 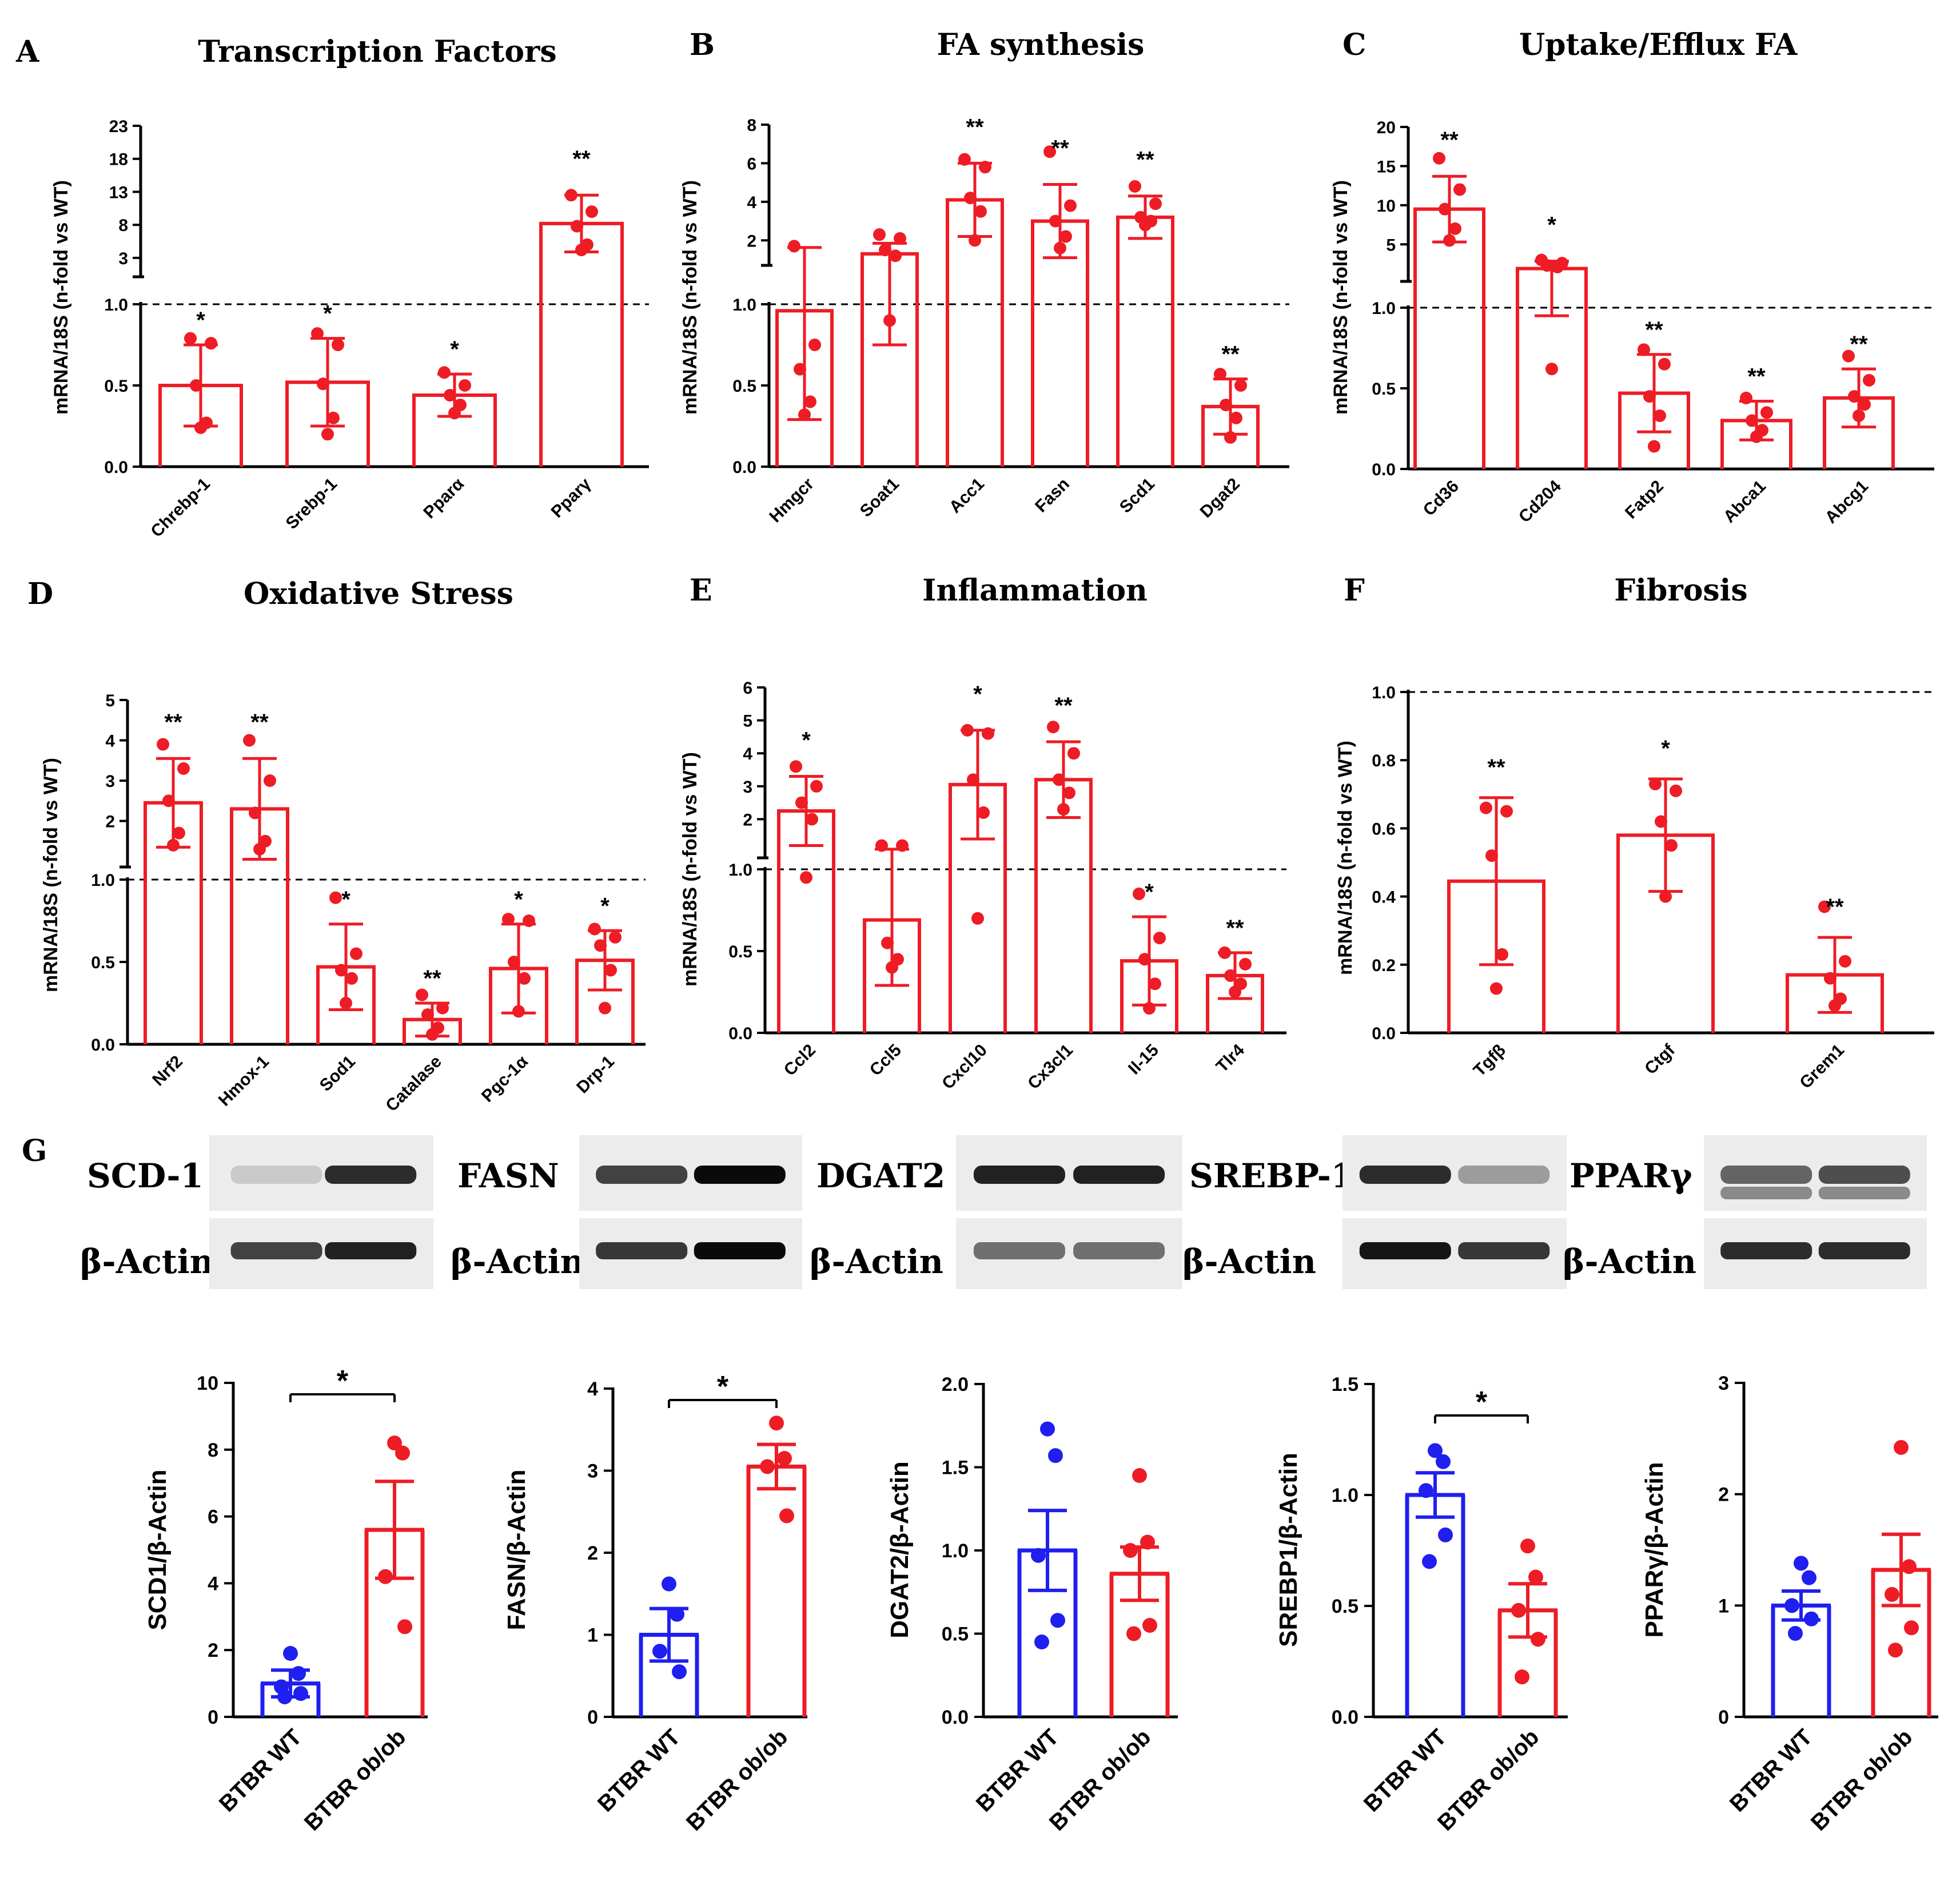 I want to click on protein-label: DGAT2, so click(x=880, y=1175).